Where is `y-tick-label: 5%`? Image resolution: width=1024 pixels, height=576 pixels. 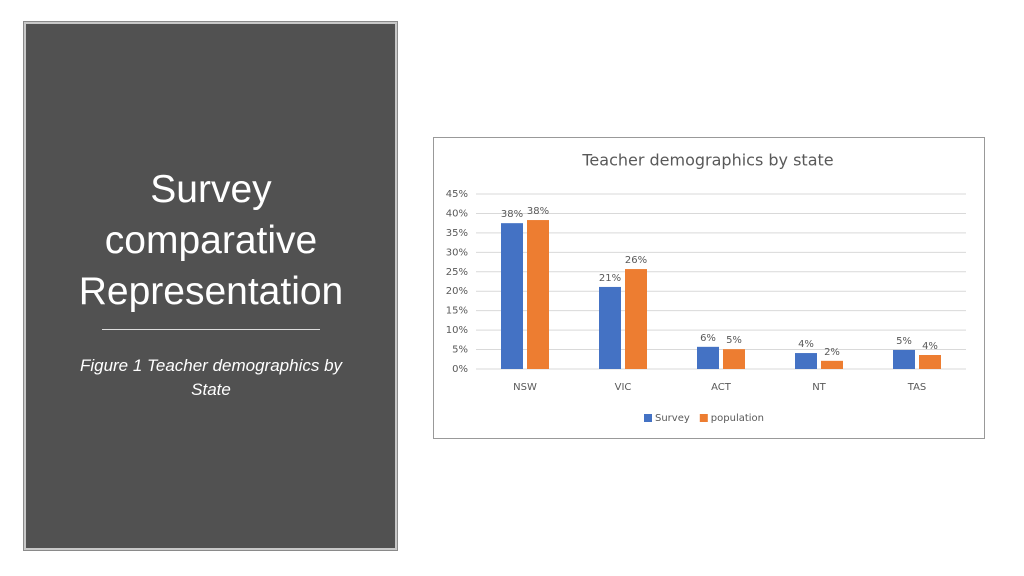
y-tick-label: 5% is located at coordinates (460, 350).